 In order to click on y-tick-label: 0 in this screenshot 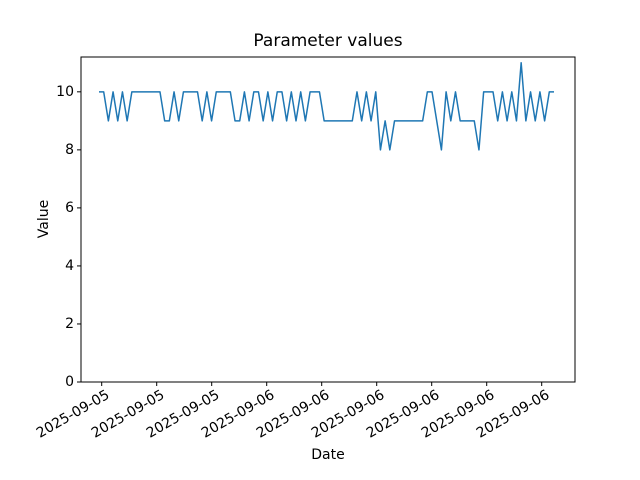, I will do `click(69, 382)`.